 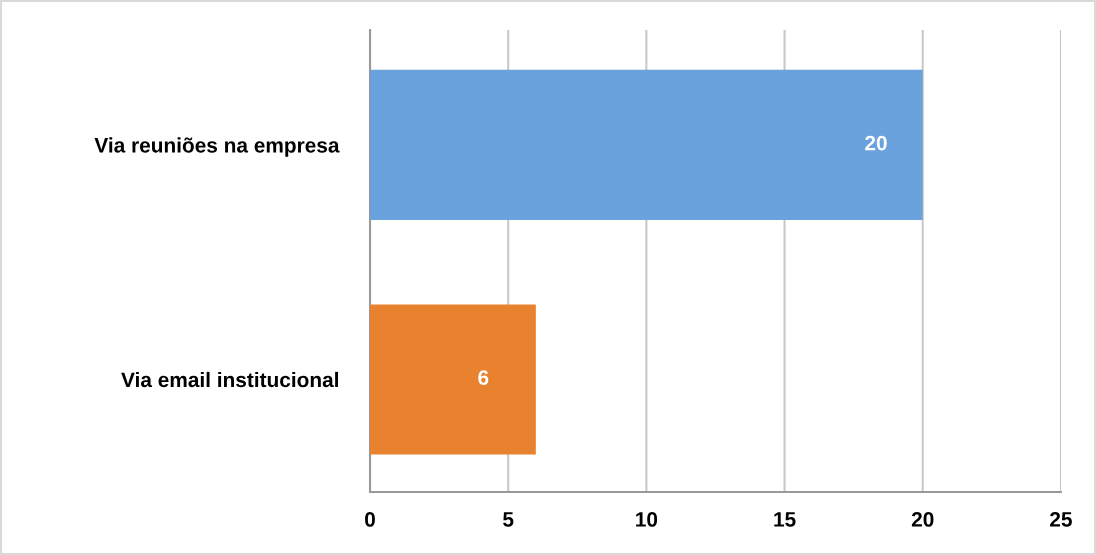 I want to click on data-label: 20, so click(x=876, y=143).